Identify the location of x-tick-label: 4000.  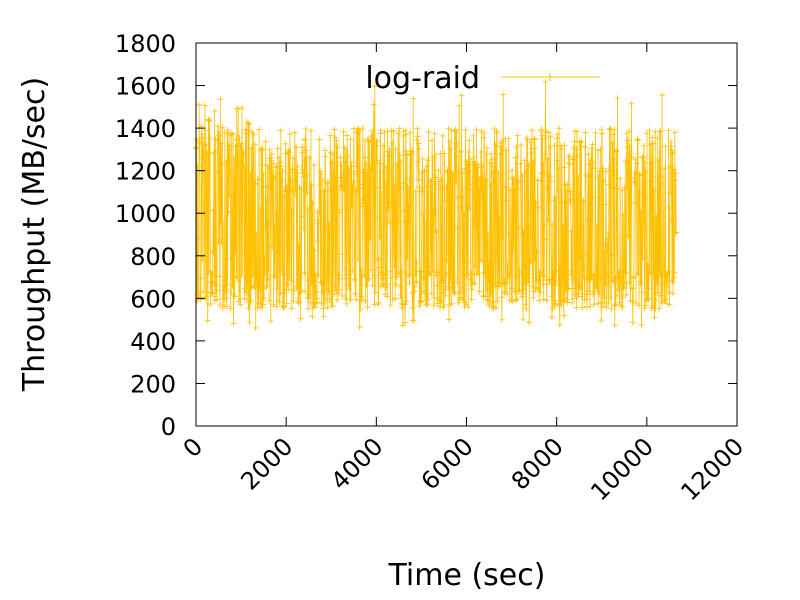
(357, 463).